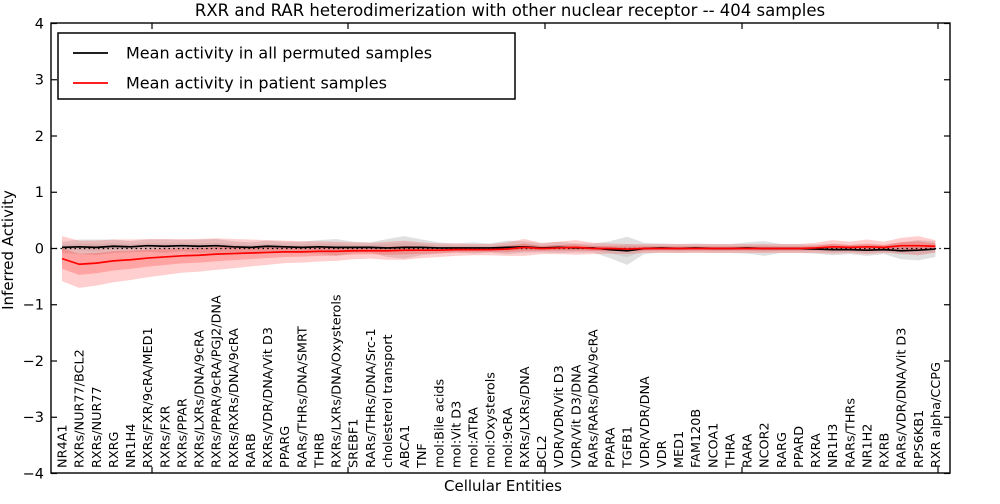 Image resolution: width=1000 pixels, height=504 pixels. I want to click on x-tick-label: RXRs/FXR/9cRA/MED1, so click(148, 397).